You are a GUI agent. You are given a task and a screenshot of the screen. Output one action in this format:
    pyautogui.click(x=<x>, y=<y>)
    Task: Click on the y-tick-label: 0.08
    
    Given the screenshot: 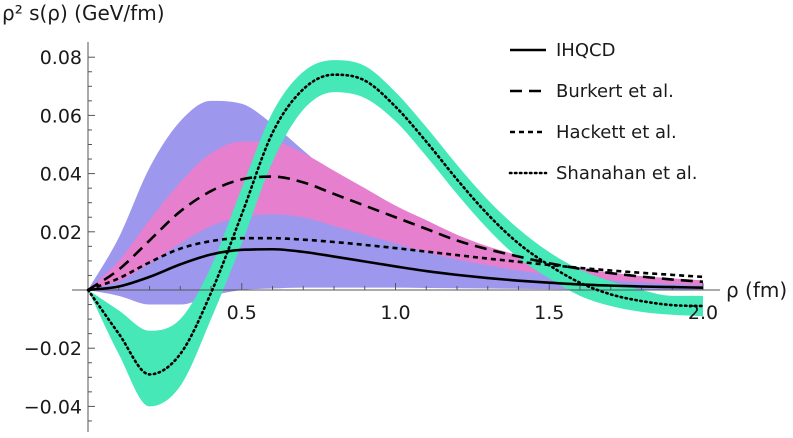 What is the action you would take?
    pyautogui.click(x=61, y=58)
    